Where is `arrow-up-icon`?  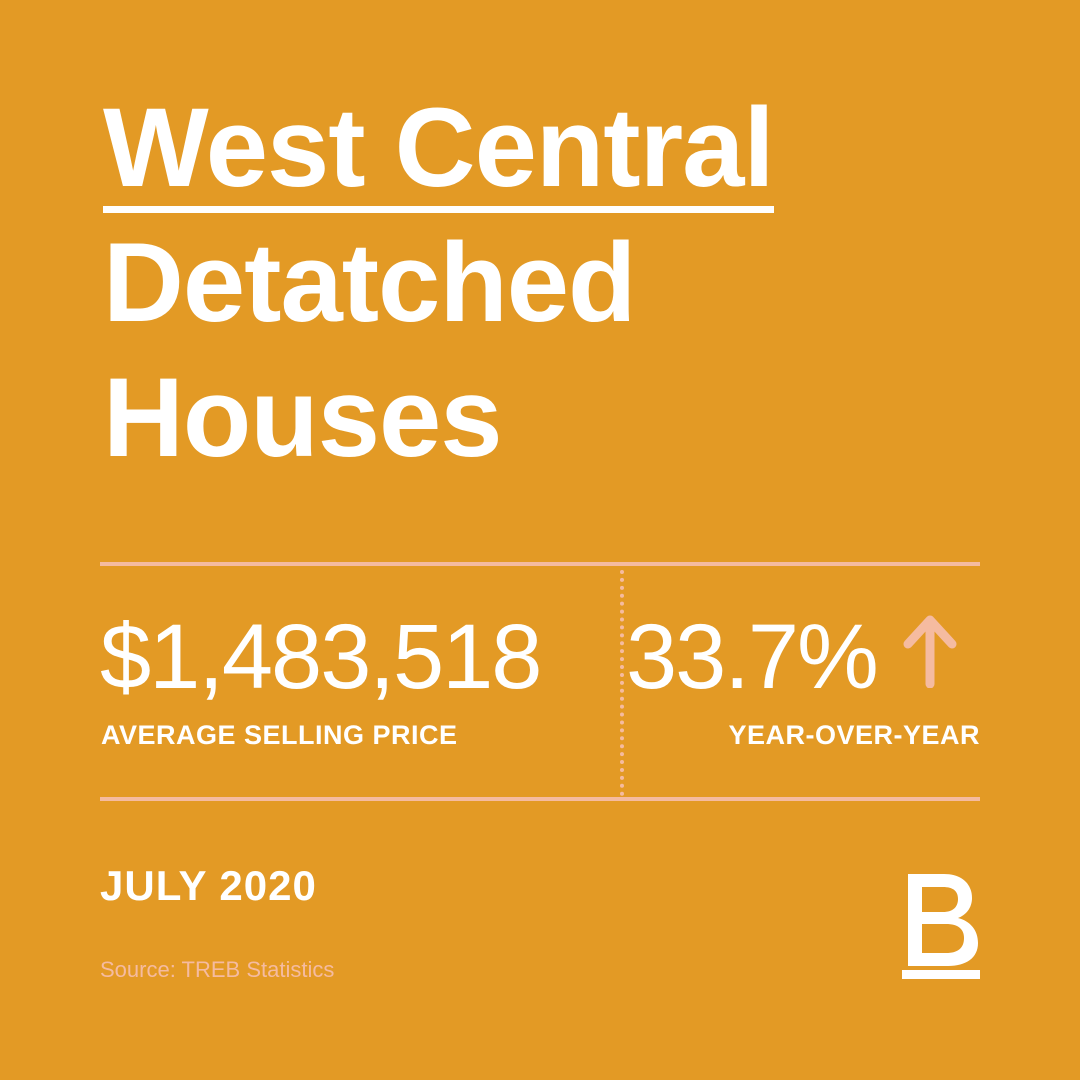 arrow-up-icon is located at coordinates (930, 651).